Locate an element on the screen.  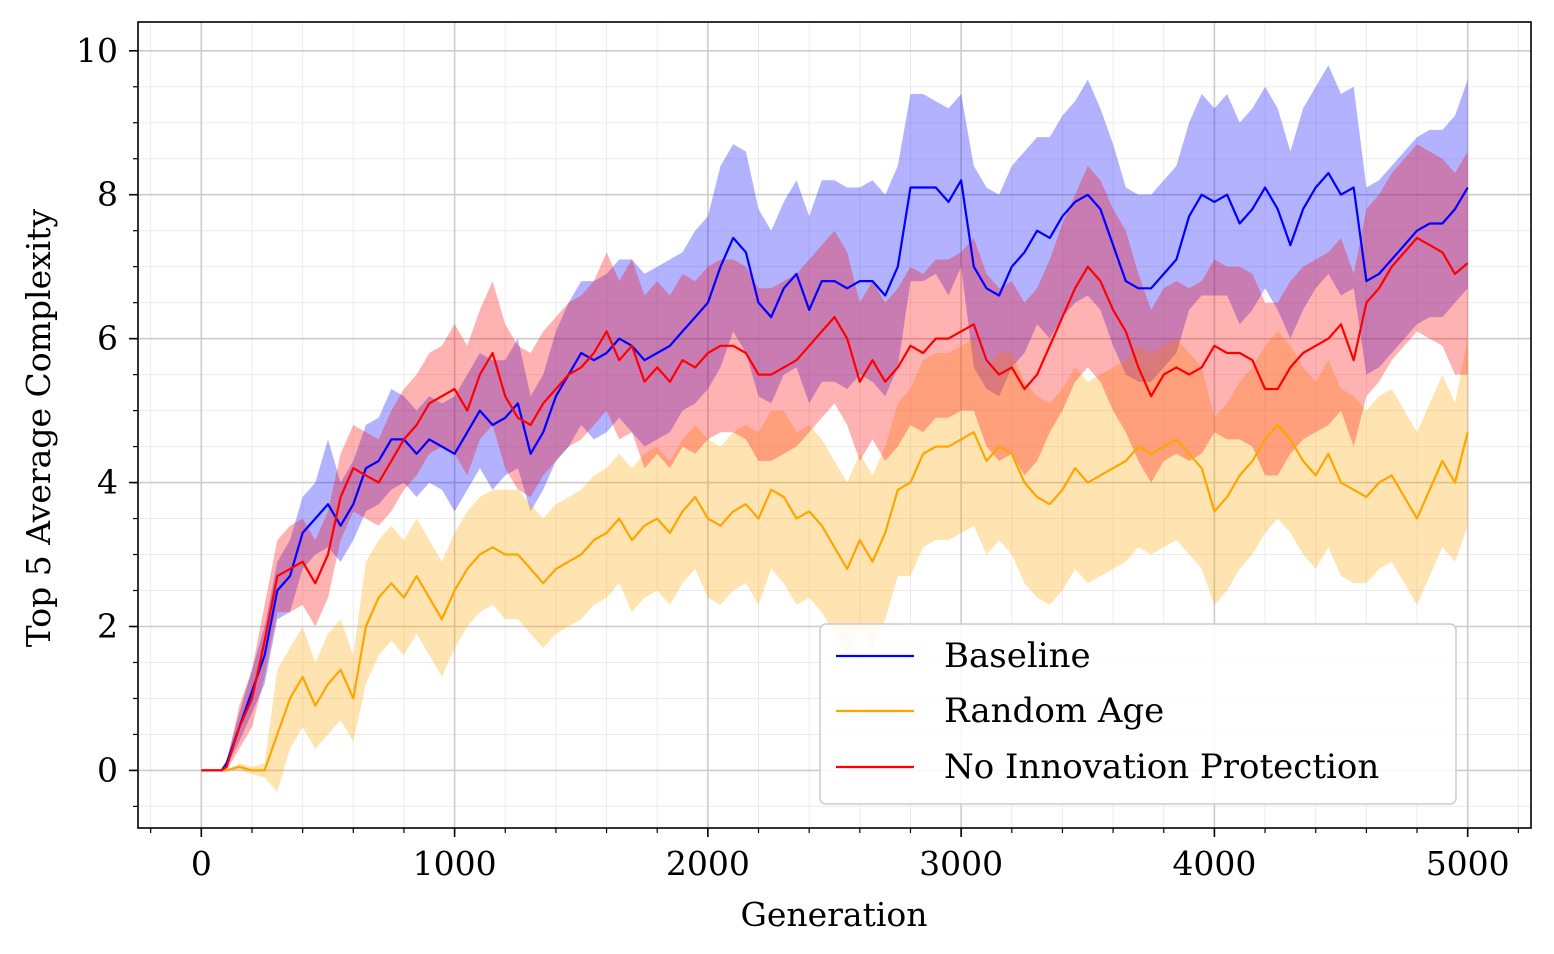
x-tick-label: 4000 is located at coordinates (1214, 863).